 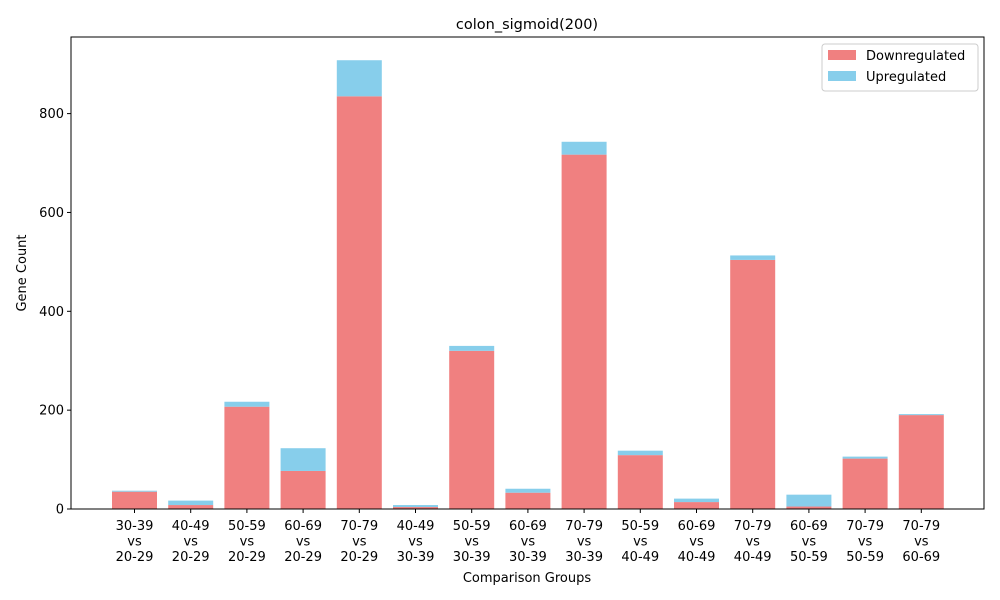 I want to click on legend-label-upregulated: Upregulated, so click(x=906, y=77).